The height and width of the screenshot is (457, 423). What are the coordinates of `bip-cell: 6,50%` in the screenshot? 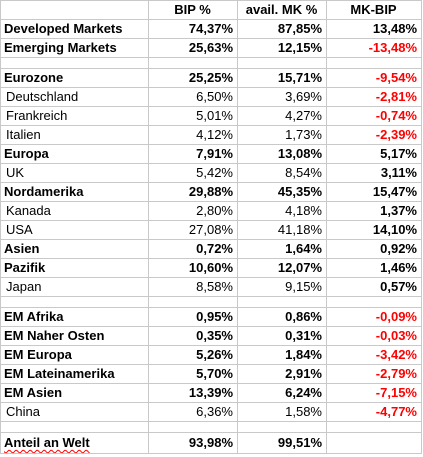 It's located at (193, 97).